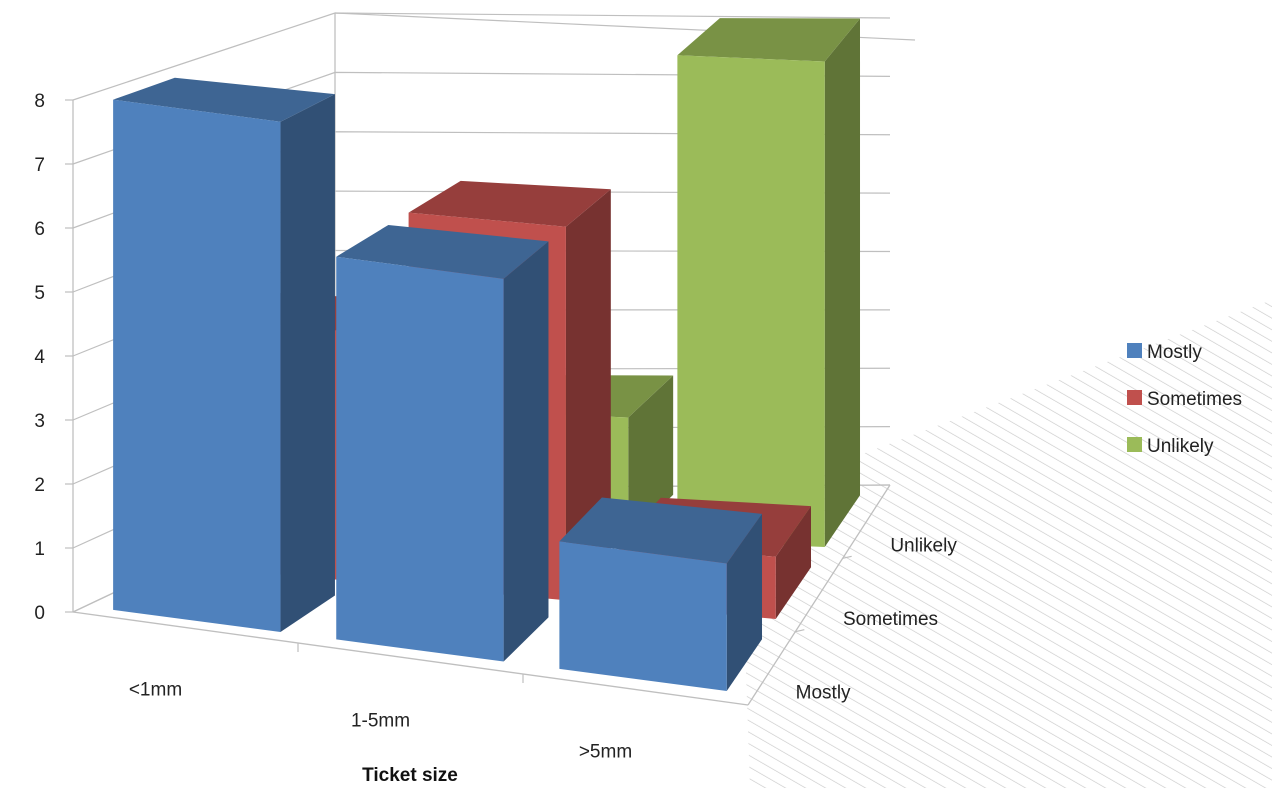  I want to click on depth-axis-categories: Mostly Sometimes Unlikely, so click(876, 619).